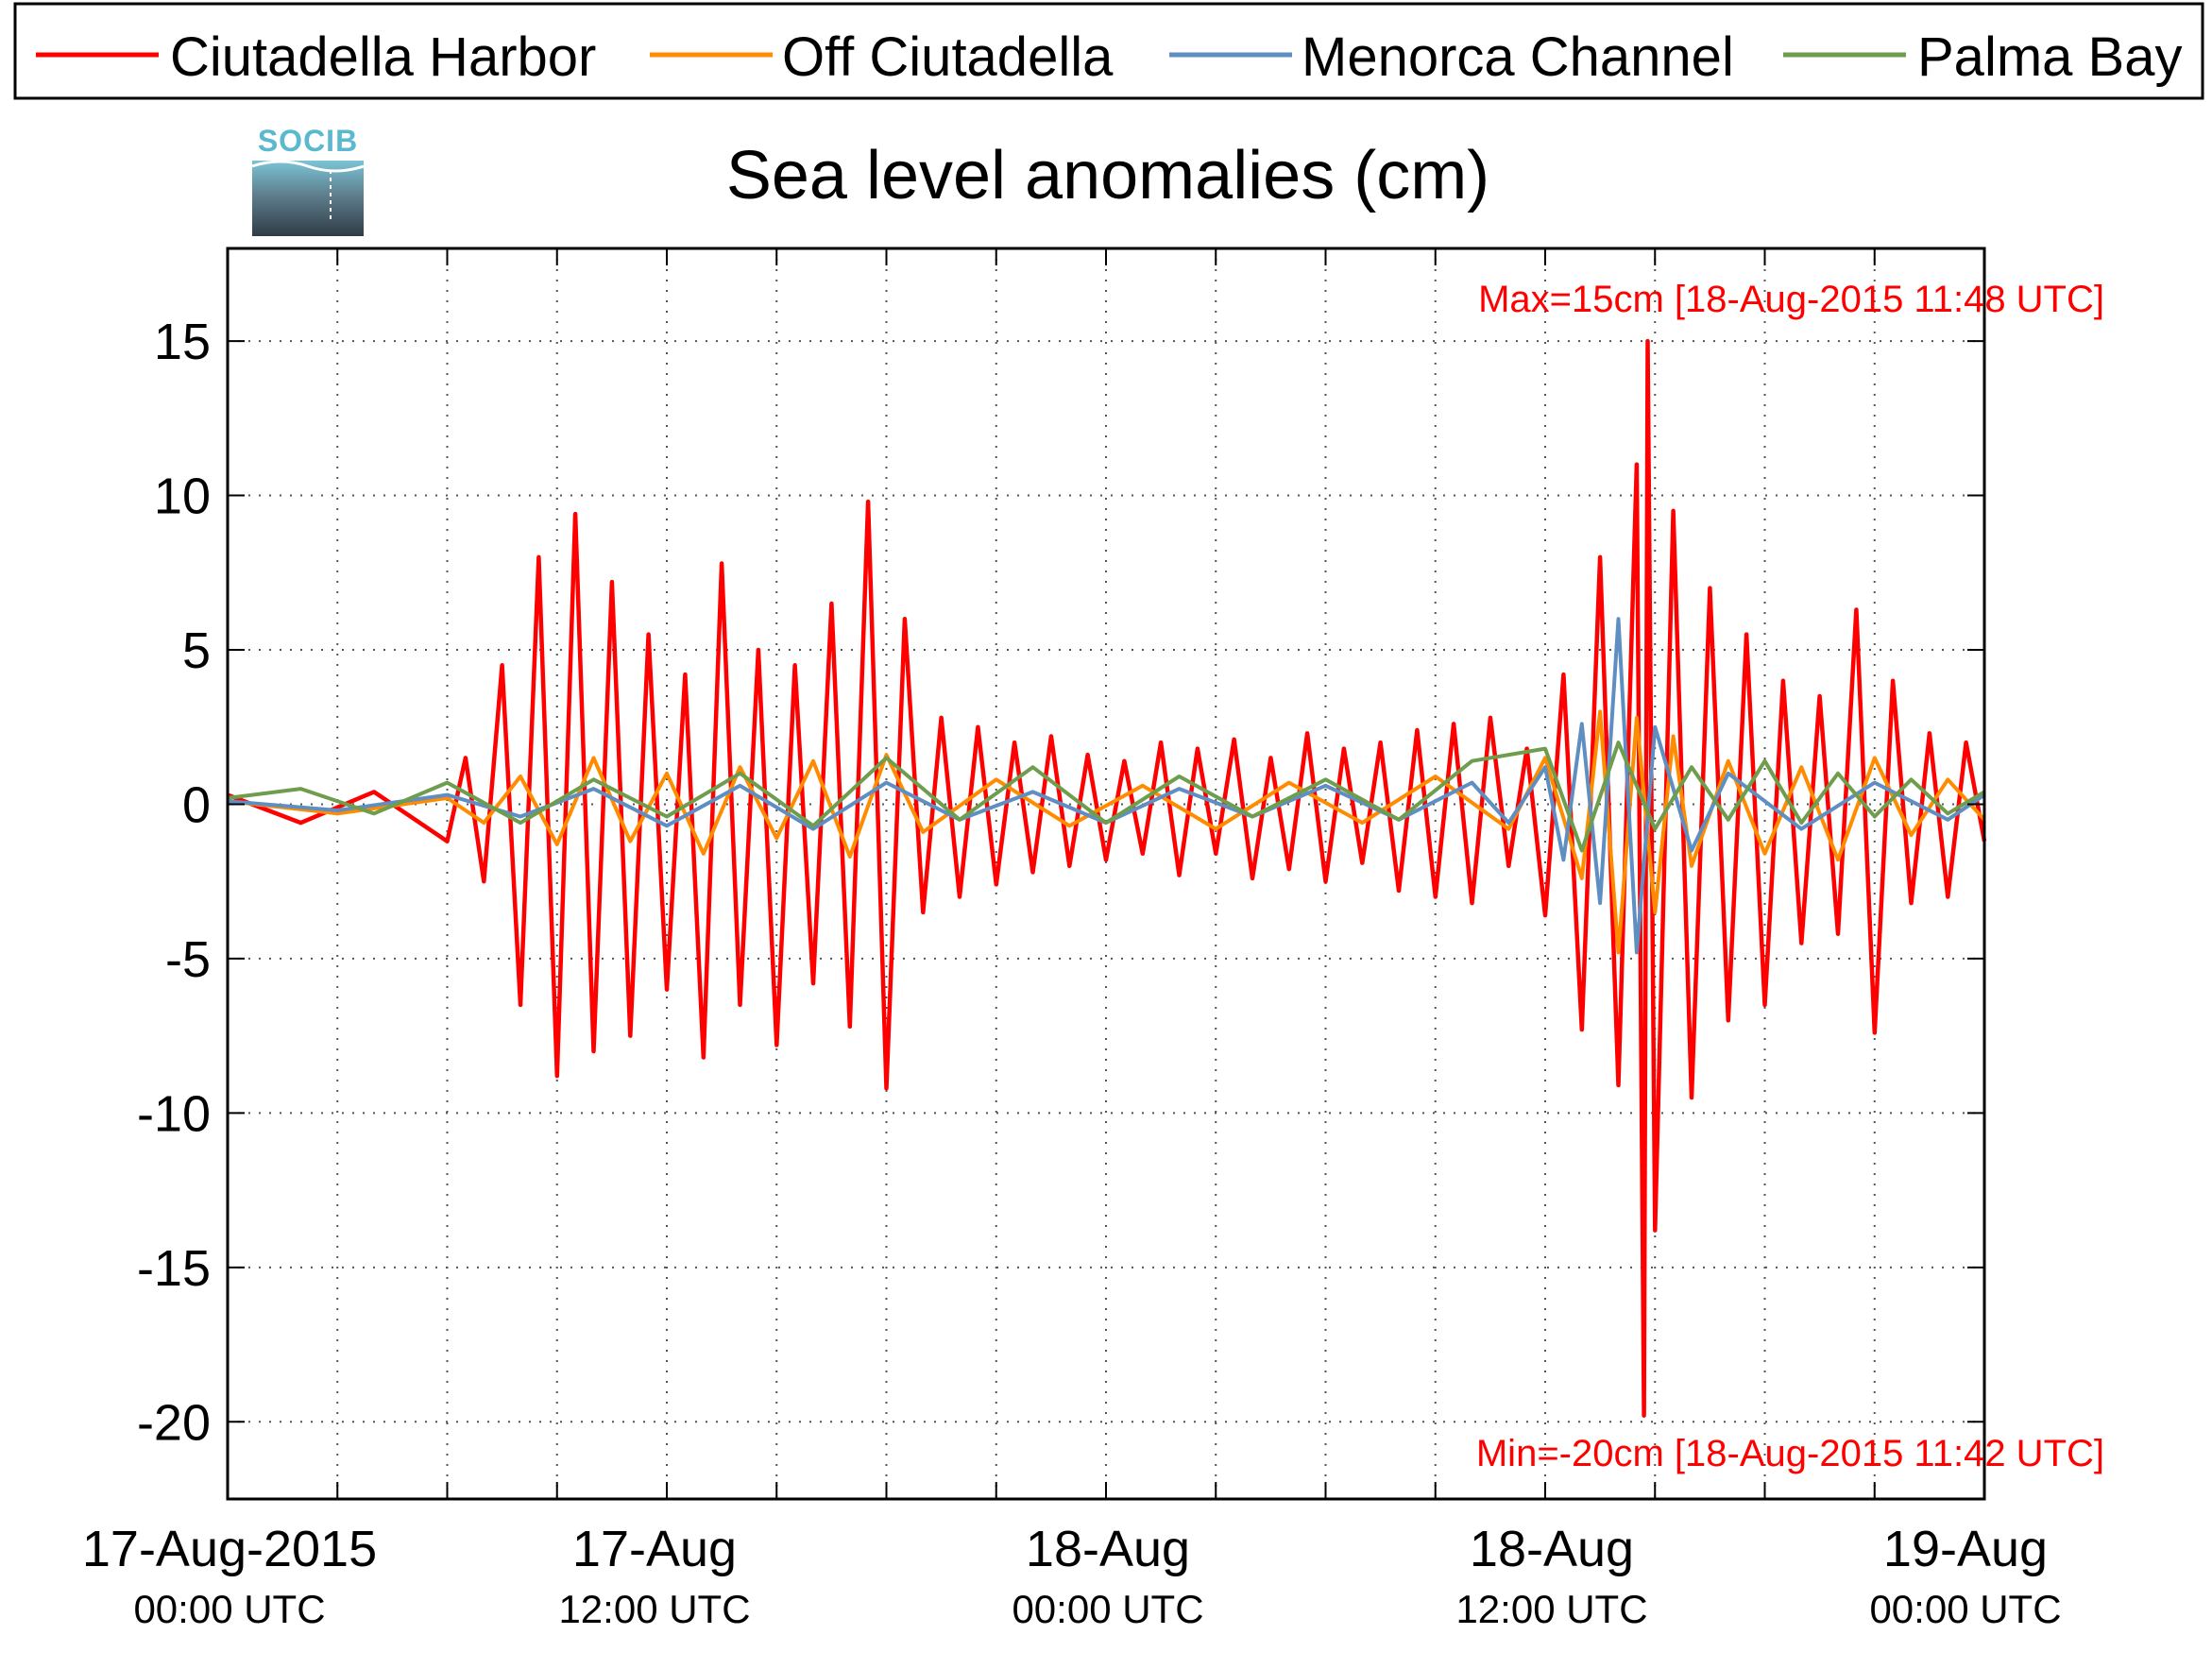 The height and width of the screenshot is (1669, 2212). Describe the element at coordinates (174, 1423) in the screenshot. I see `y-tick-label: -20` at that location.